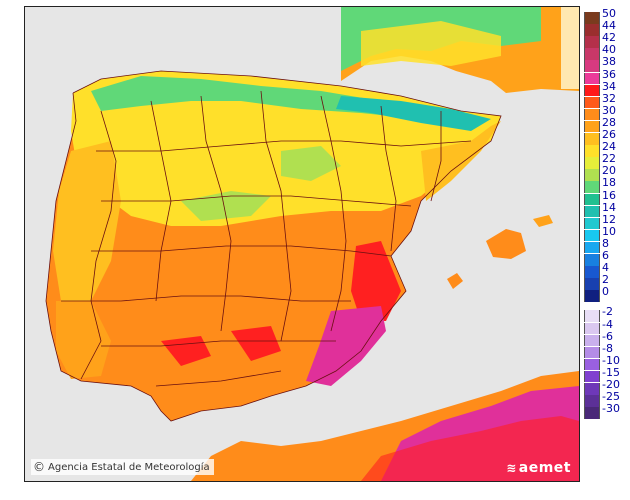  I want to click on legend-label: -25, so click(611, 397).